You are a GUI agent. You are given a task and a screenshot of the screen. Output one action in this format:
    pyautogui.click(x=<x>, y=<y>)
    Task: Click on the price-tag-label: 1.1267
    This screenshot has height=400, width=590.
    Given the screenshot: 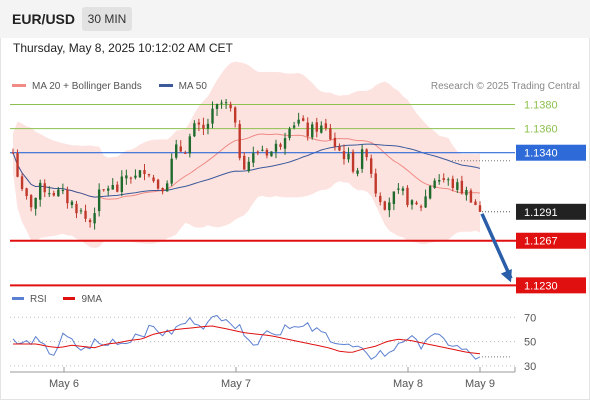 What is the action you would take?
    pyautogui.click(x=541, y=242)
    